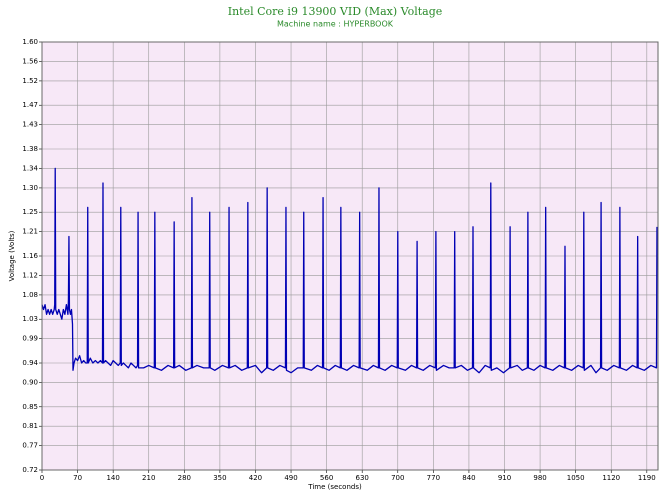 The height and width of the screenshot is (503, 670). What do you see at coordinates (30, 319) in the screenshot?
I see `y-tick-label: 1.03` at bounding box center [30, 319].